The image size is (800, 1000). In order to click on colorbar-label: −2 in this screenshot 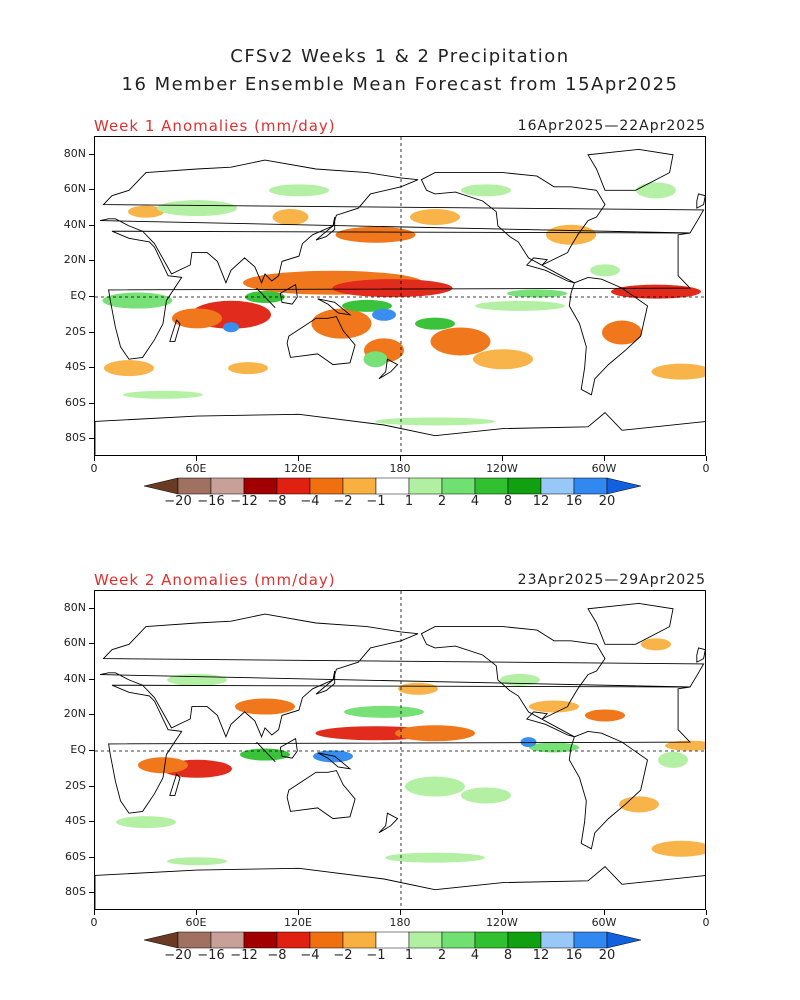, I will do `click(343, 501)`.